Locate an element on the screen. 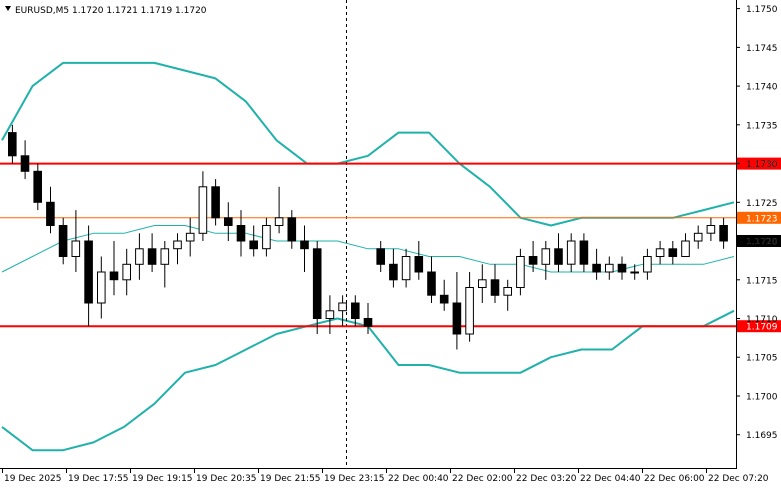 Image resolution: width=781 pixels, height=489 pixels. level-label: 1.1709 is located at coordinates (762, 328).